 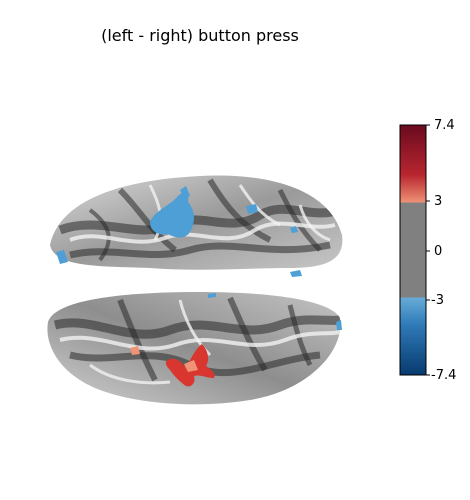 I want to click on colorbar-tick-max: 7.4, so click(x=444, y=125).